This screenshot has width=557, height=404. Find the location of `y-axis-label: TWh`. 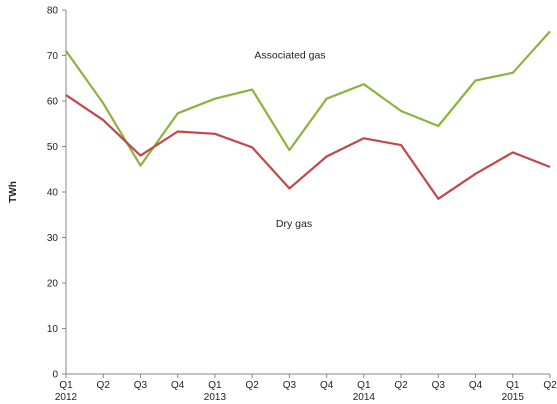

y-axis-label: TWh is located at coordinates (13, 192).